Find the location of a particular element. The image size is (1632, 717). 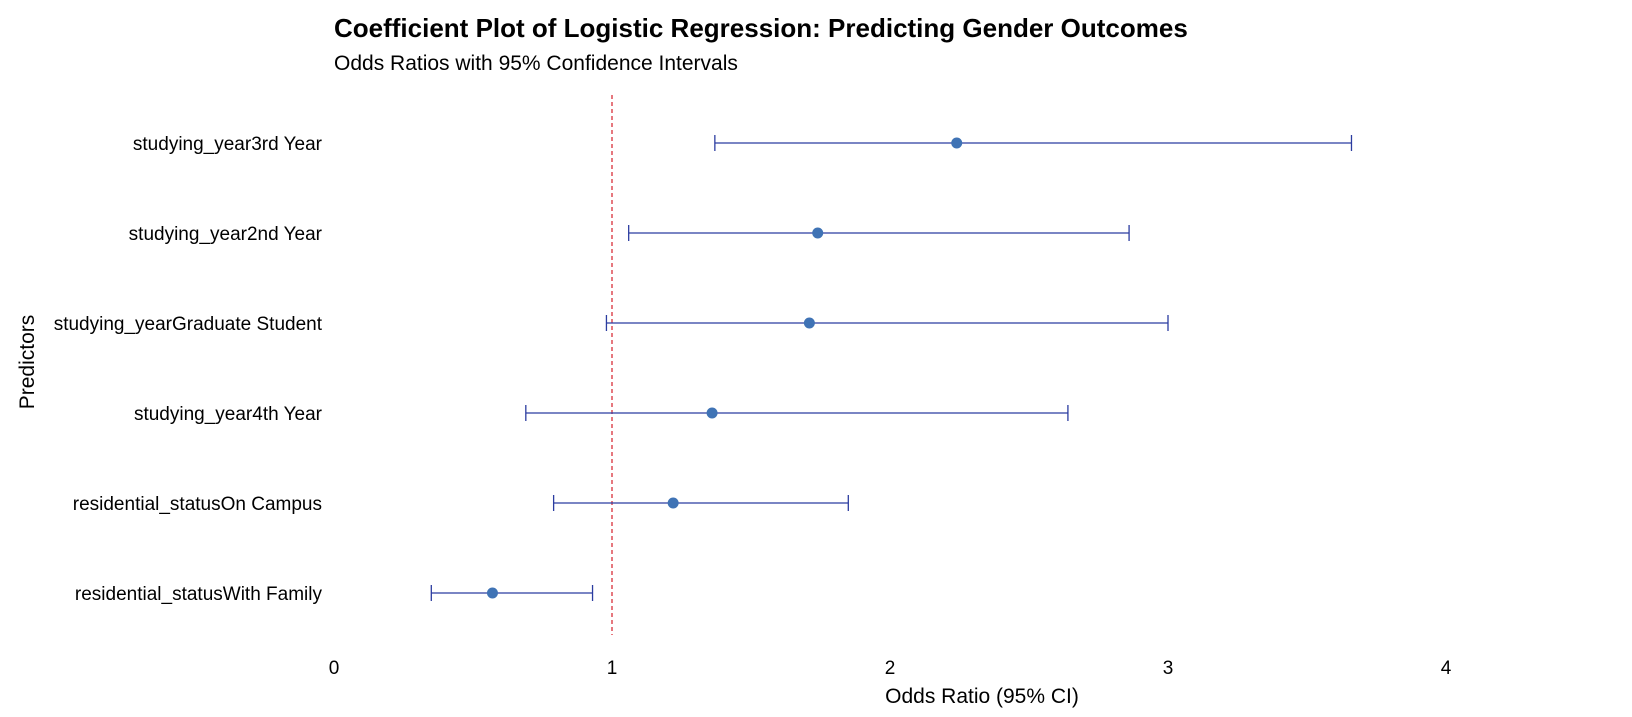

x-tick-label: 0 is located at coordinates (334, 668).